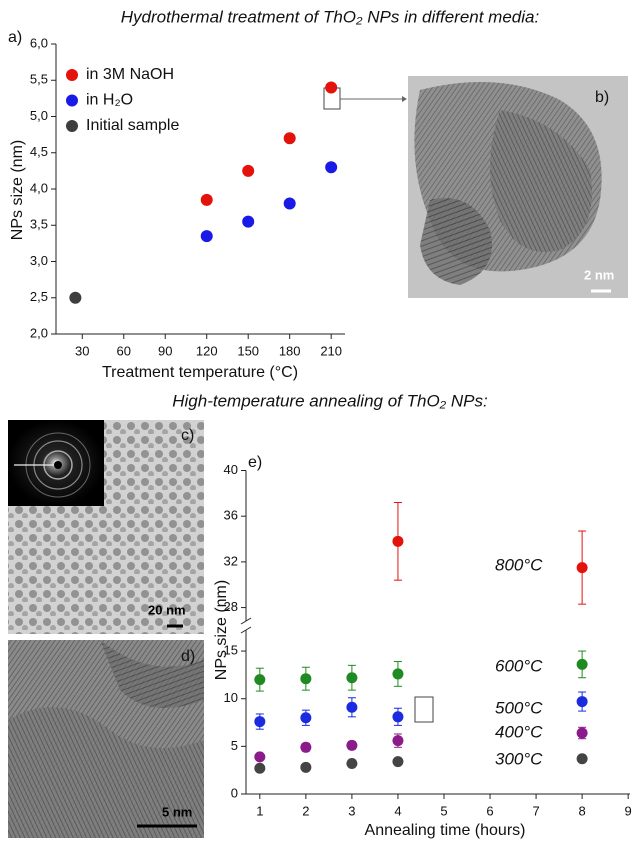 This screenshot has width=632, height=841. Describe the element at coordinates (234, 792) in the screenshot. I see `y-tick-label: 0` at that location.